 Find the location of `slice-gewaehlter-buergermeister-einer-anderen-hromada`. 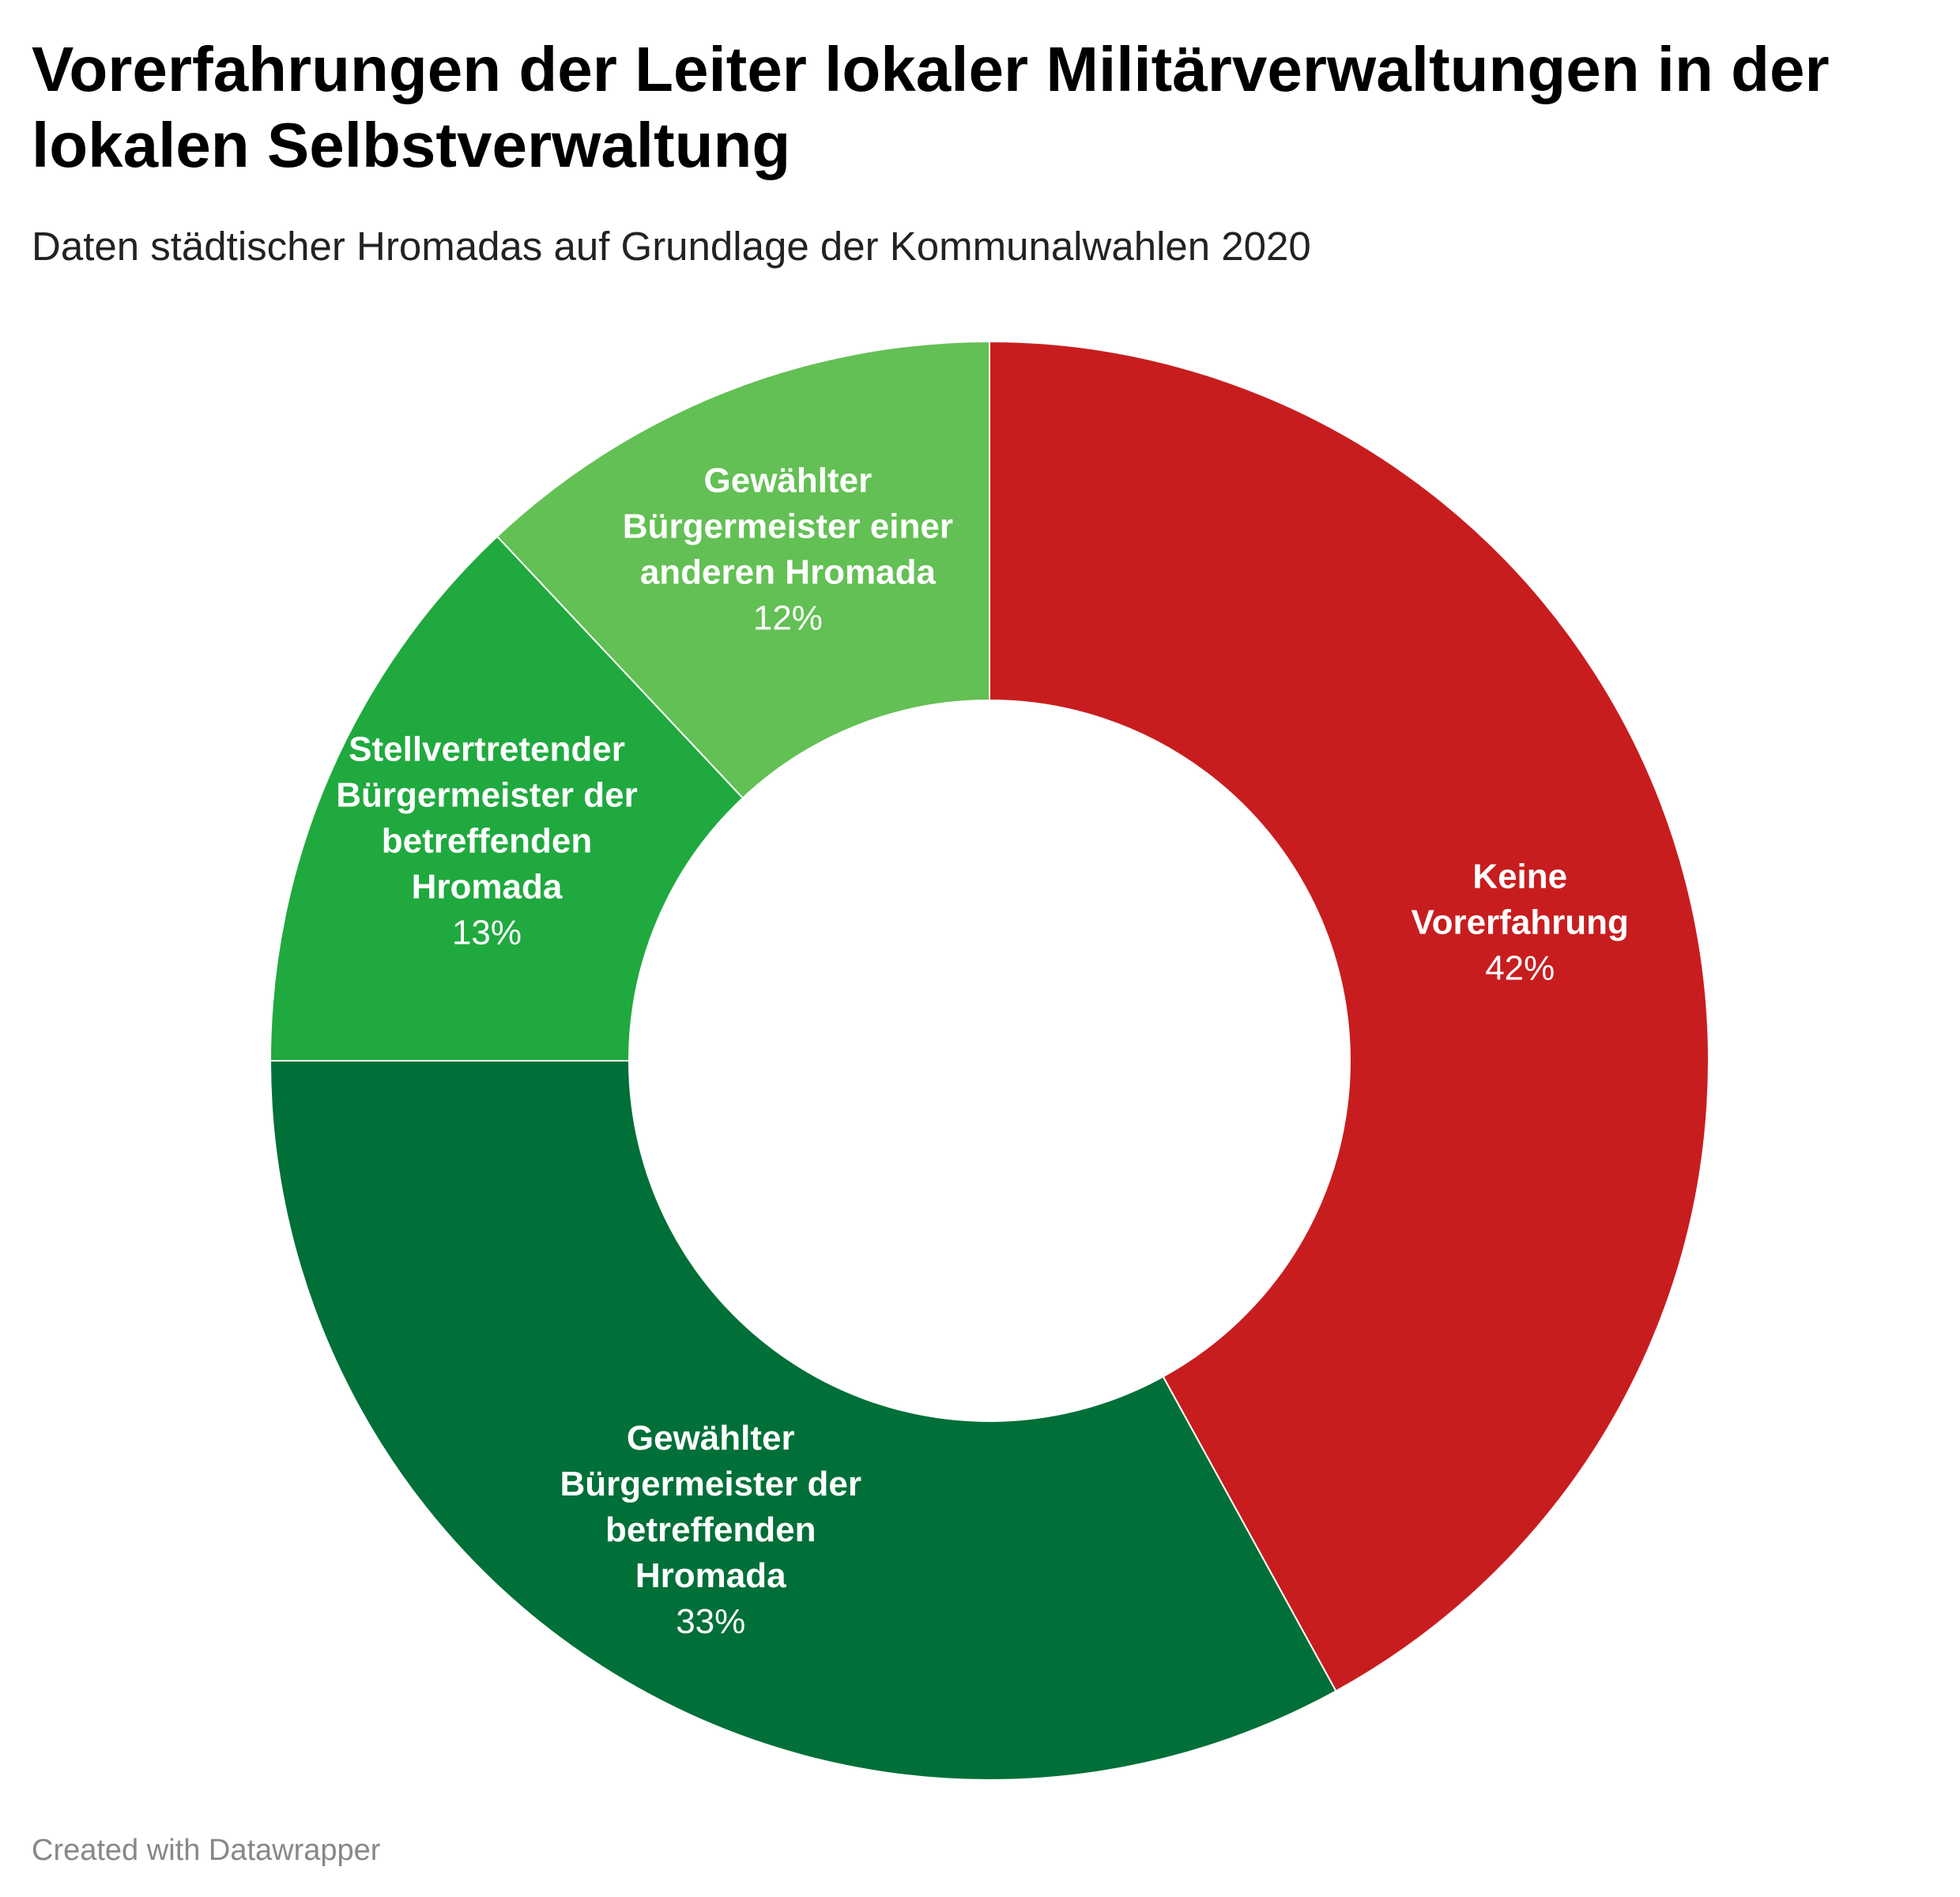

slice-gewaehlter-buergermeister-einer-anderen-hromada is located at coordinates (743, 570).